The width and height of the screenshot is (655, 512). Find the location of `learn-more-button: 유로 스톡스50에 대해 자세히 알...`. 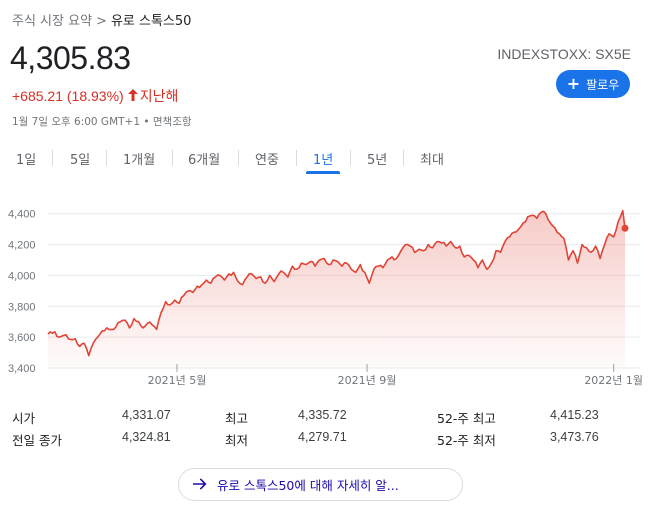

learn-more-button: 유로 스톡스50에 대해 자세히 알... is located at coordinates (320, 484).